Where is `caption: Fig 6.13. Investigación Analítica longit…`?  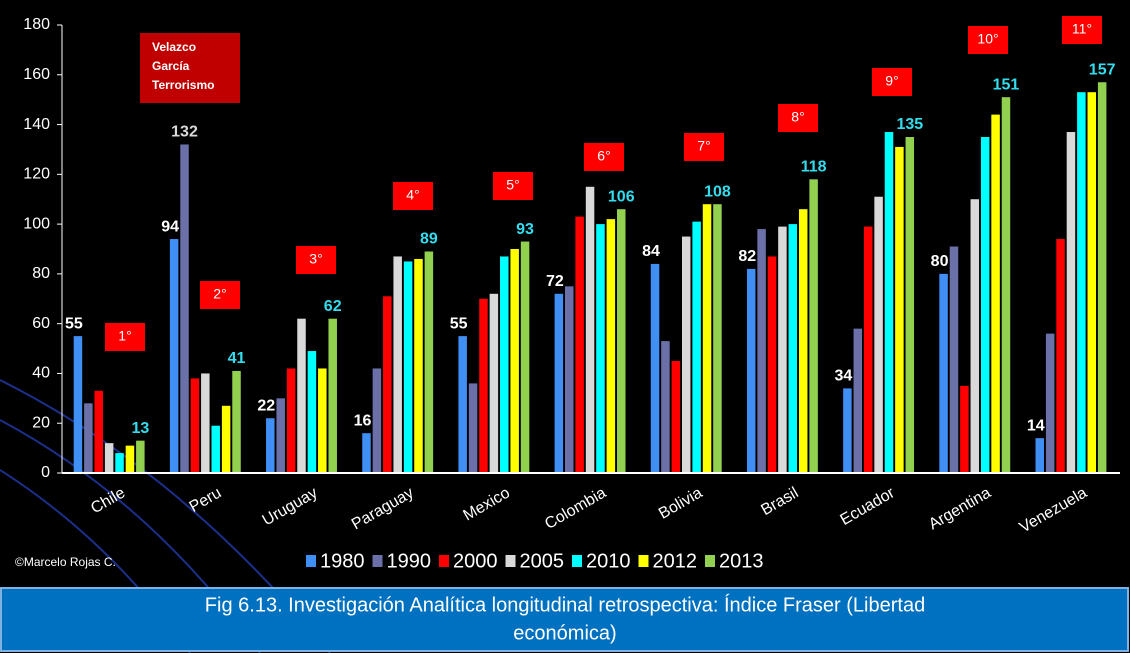 caption: Fig 6.13. Investigación Analítica longit… is located at coordinates (565, 604).